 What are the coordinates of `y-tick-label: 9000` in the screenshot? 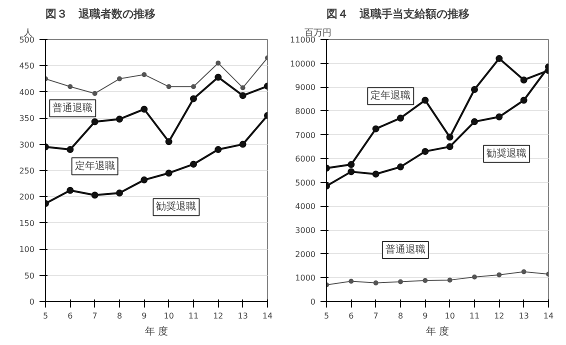 It's located at (305, 87).